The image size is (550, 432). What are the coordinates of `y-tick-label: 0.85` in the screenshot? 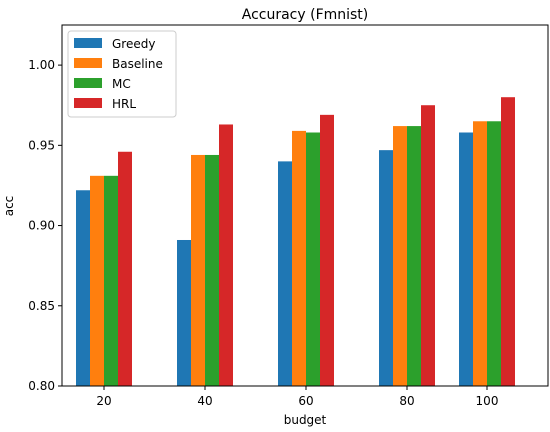 It's located at (41, 306).